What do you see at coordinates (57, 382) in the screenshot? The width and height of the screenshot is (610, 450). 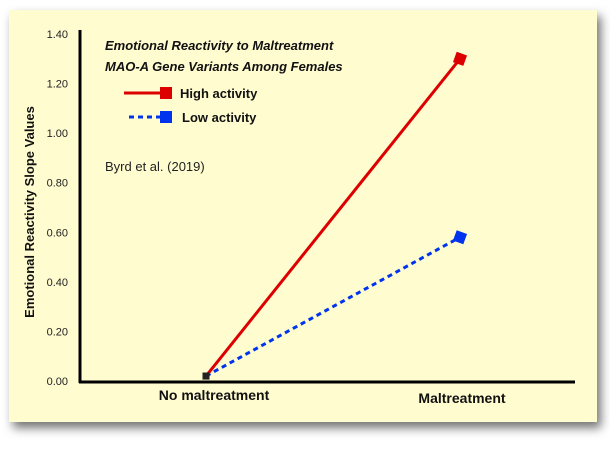 I see `y-tick-label: 0.00` at bounding box center [57, 382].